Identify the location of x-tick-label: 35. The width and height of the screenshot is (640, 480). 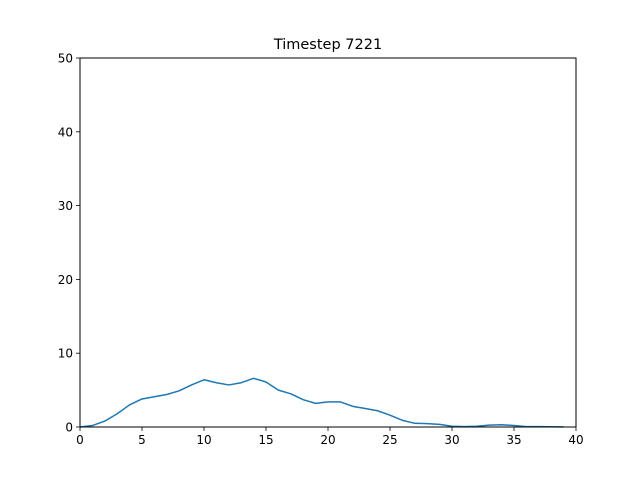
(513, 440).